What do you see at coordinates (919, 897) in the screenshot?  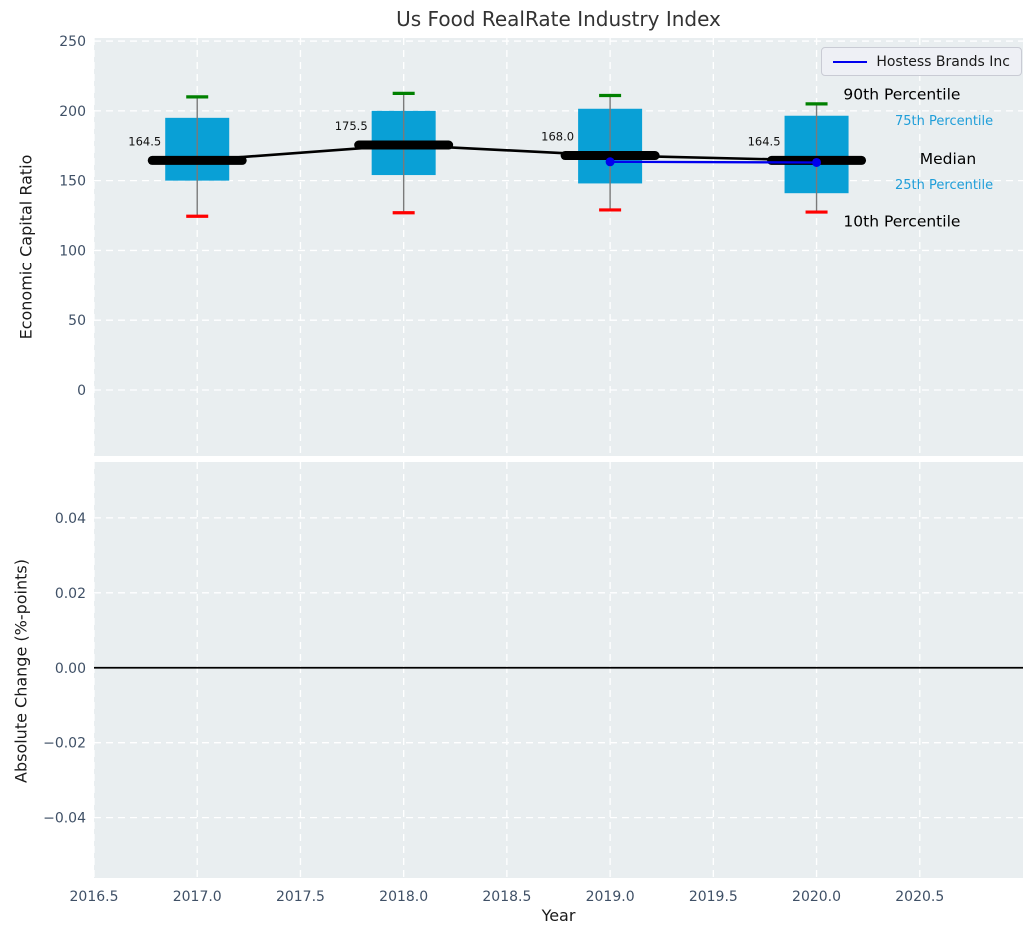 I see `svg-text: 2020.5` at bounding box center [919, 897].